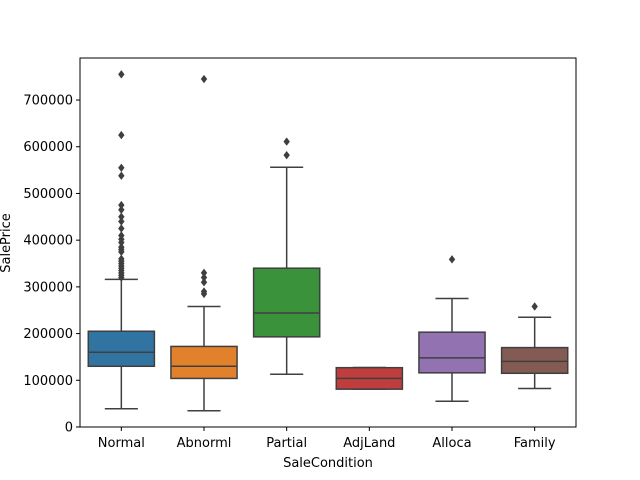 The image size is (640, 480). What do you see at coordinates (452, 329) in the screenshot?
I see `box-group-alloca` at bounding box center [452, 329].